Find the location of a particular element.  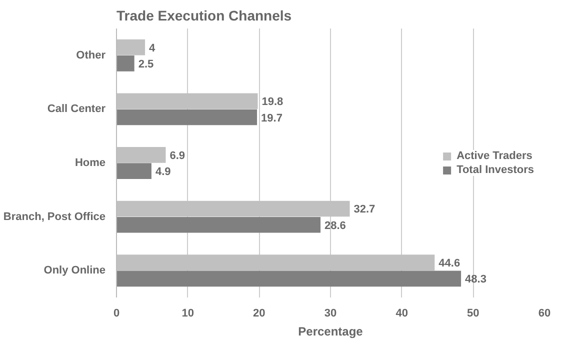

data-label: 28.6 is located at coordinates (335, 226).